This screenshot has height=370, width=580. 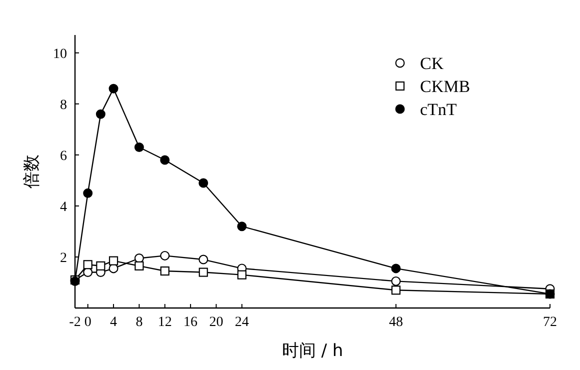 I want to click on x-tick-label: -2, so click(x=75, y=322).